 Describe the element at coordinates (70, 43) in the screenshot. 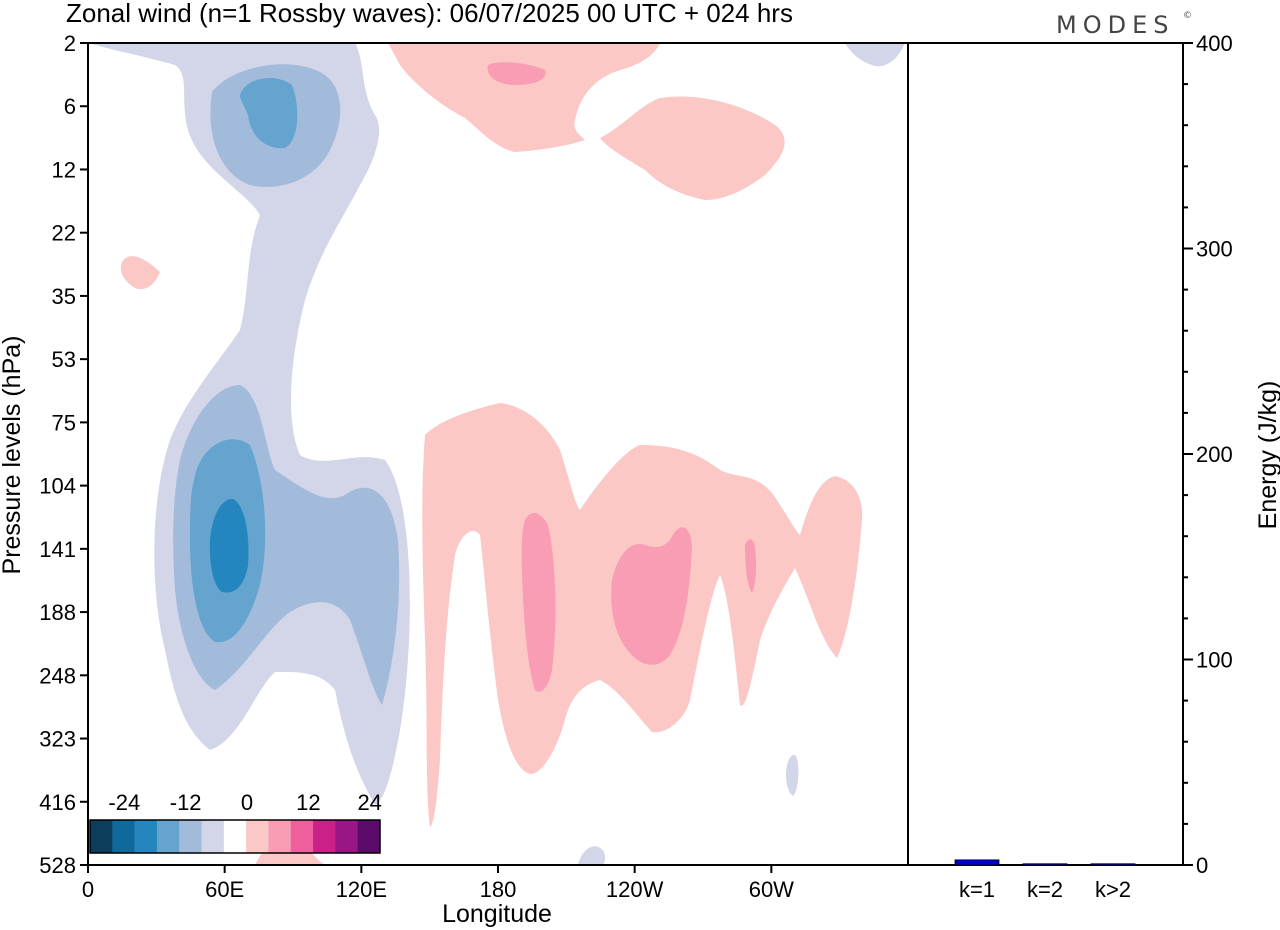

I see `y-tick-label: 2` at that location.